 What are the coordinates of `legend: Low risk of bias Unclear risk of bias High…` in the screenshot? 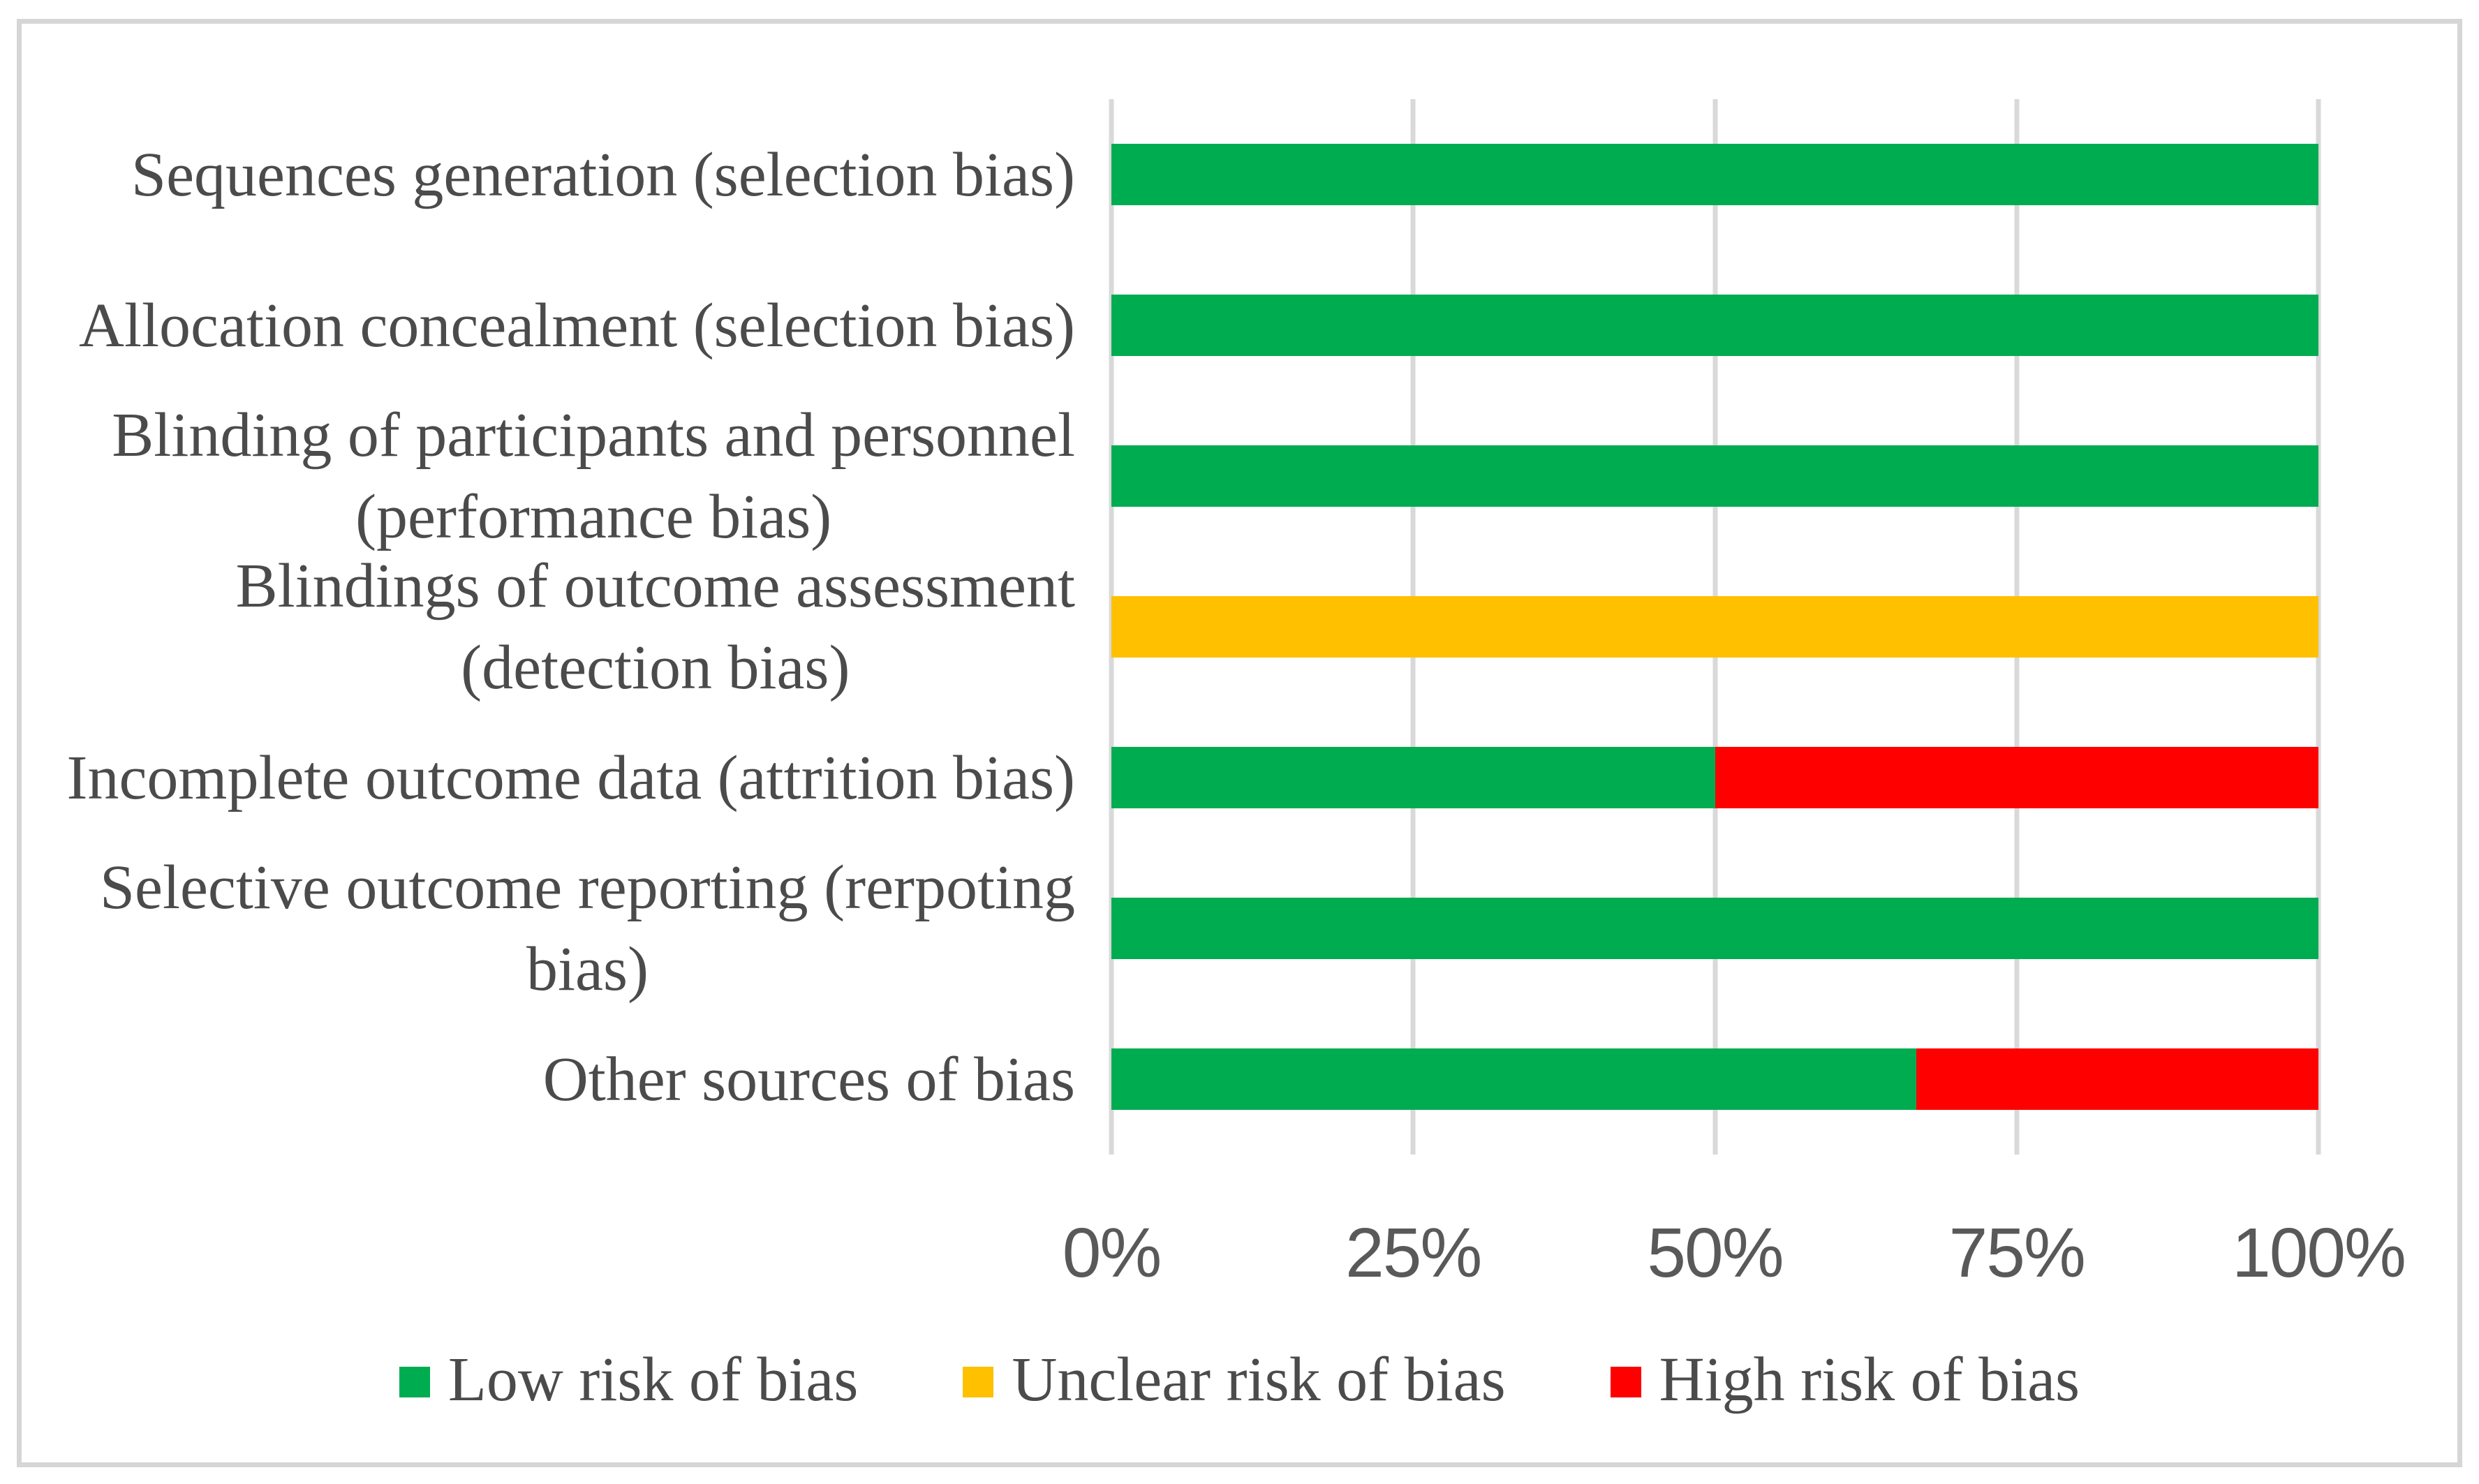 It's located at (1239, 1380).